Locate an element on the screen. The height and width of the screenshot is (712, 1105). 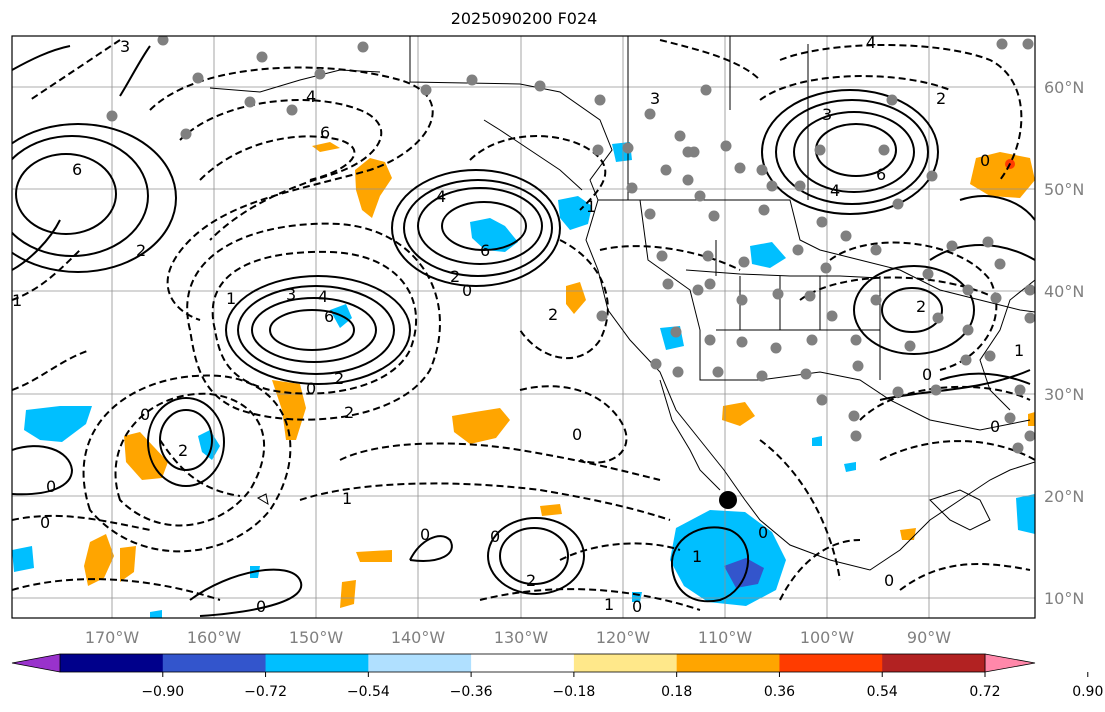
colorbar-tick-label: −0.90 is located at coordinates (162, 692).